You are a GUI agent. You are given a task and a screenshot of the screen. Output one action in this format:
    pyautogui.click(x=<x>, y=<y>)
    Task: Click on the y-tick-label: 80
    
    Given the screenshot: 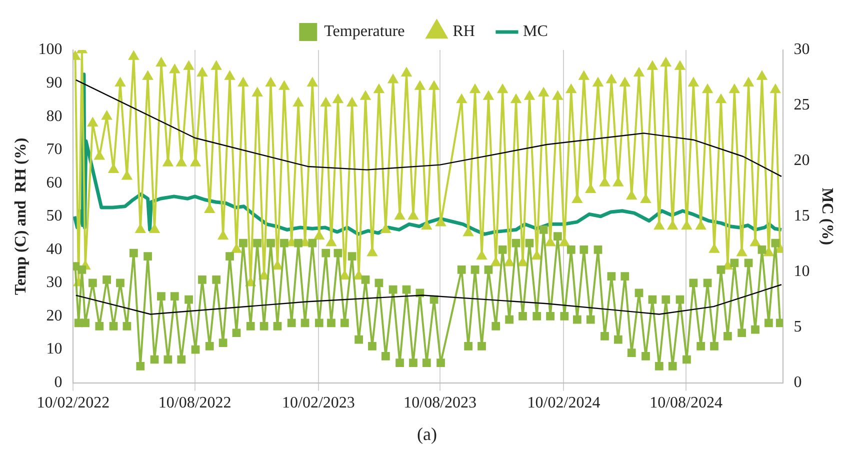 What is the action you would take?
    pyautogui.click(x=54, y=116)
    